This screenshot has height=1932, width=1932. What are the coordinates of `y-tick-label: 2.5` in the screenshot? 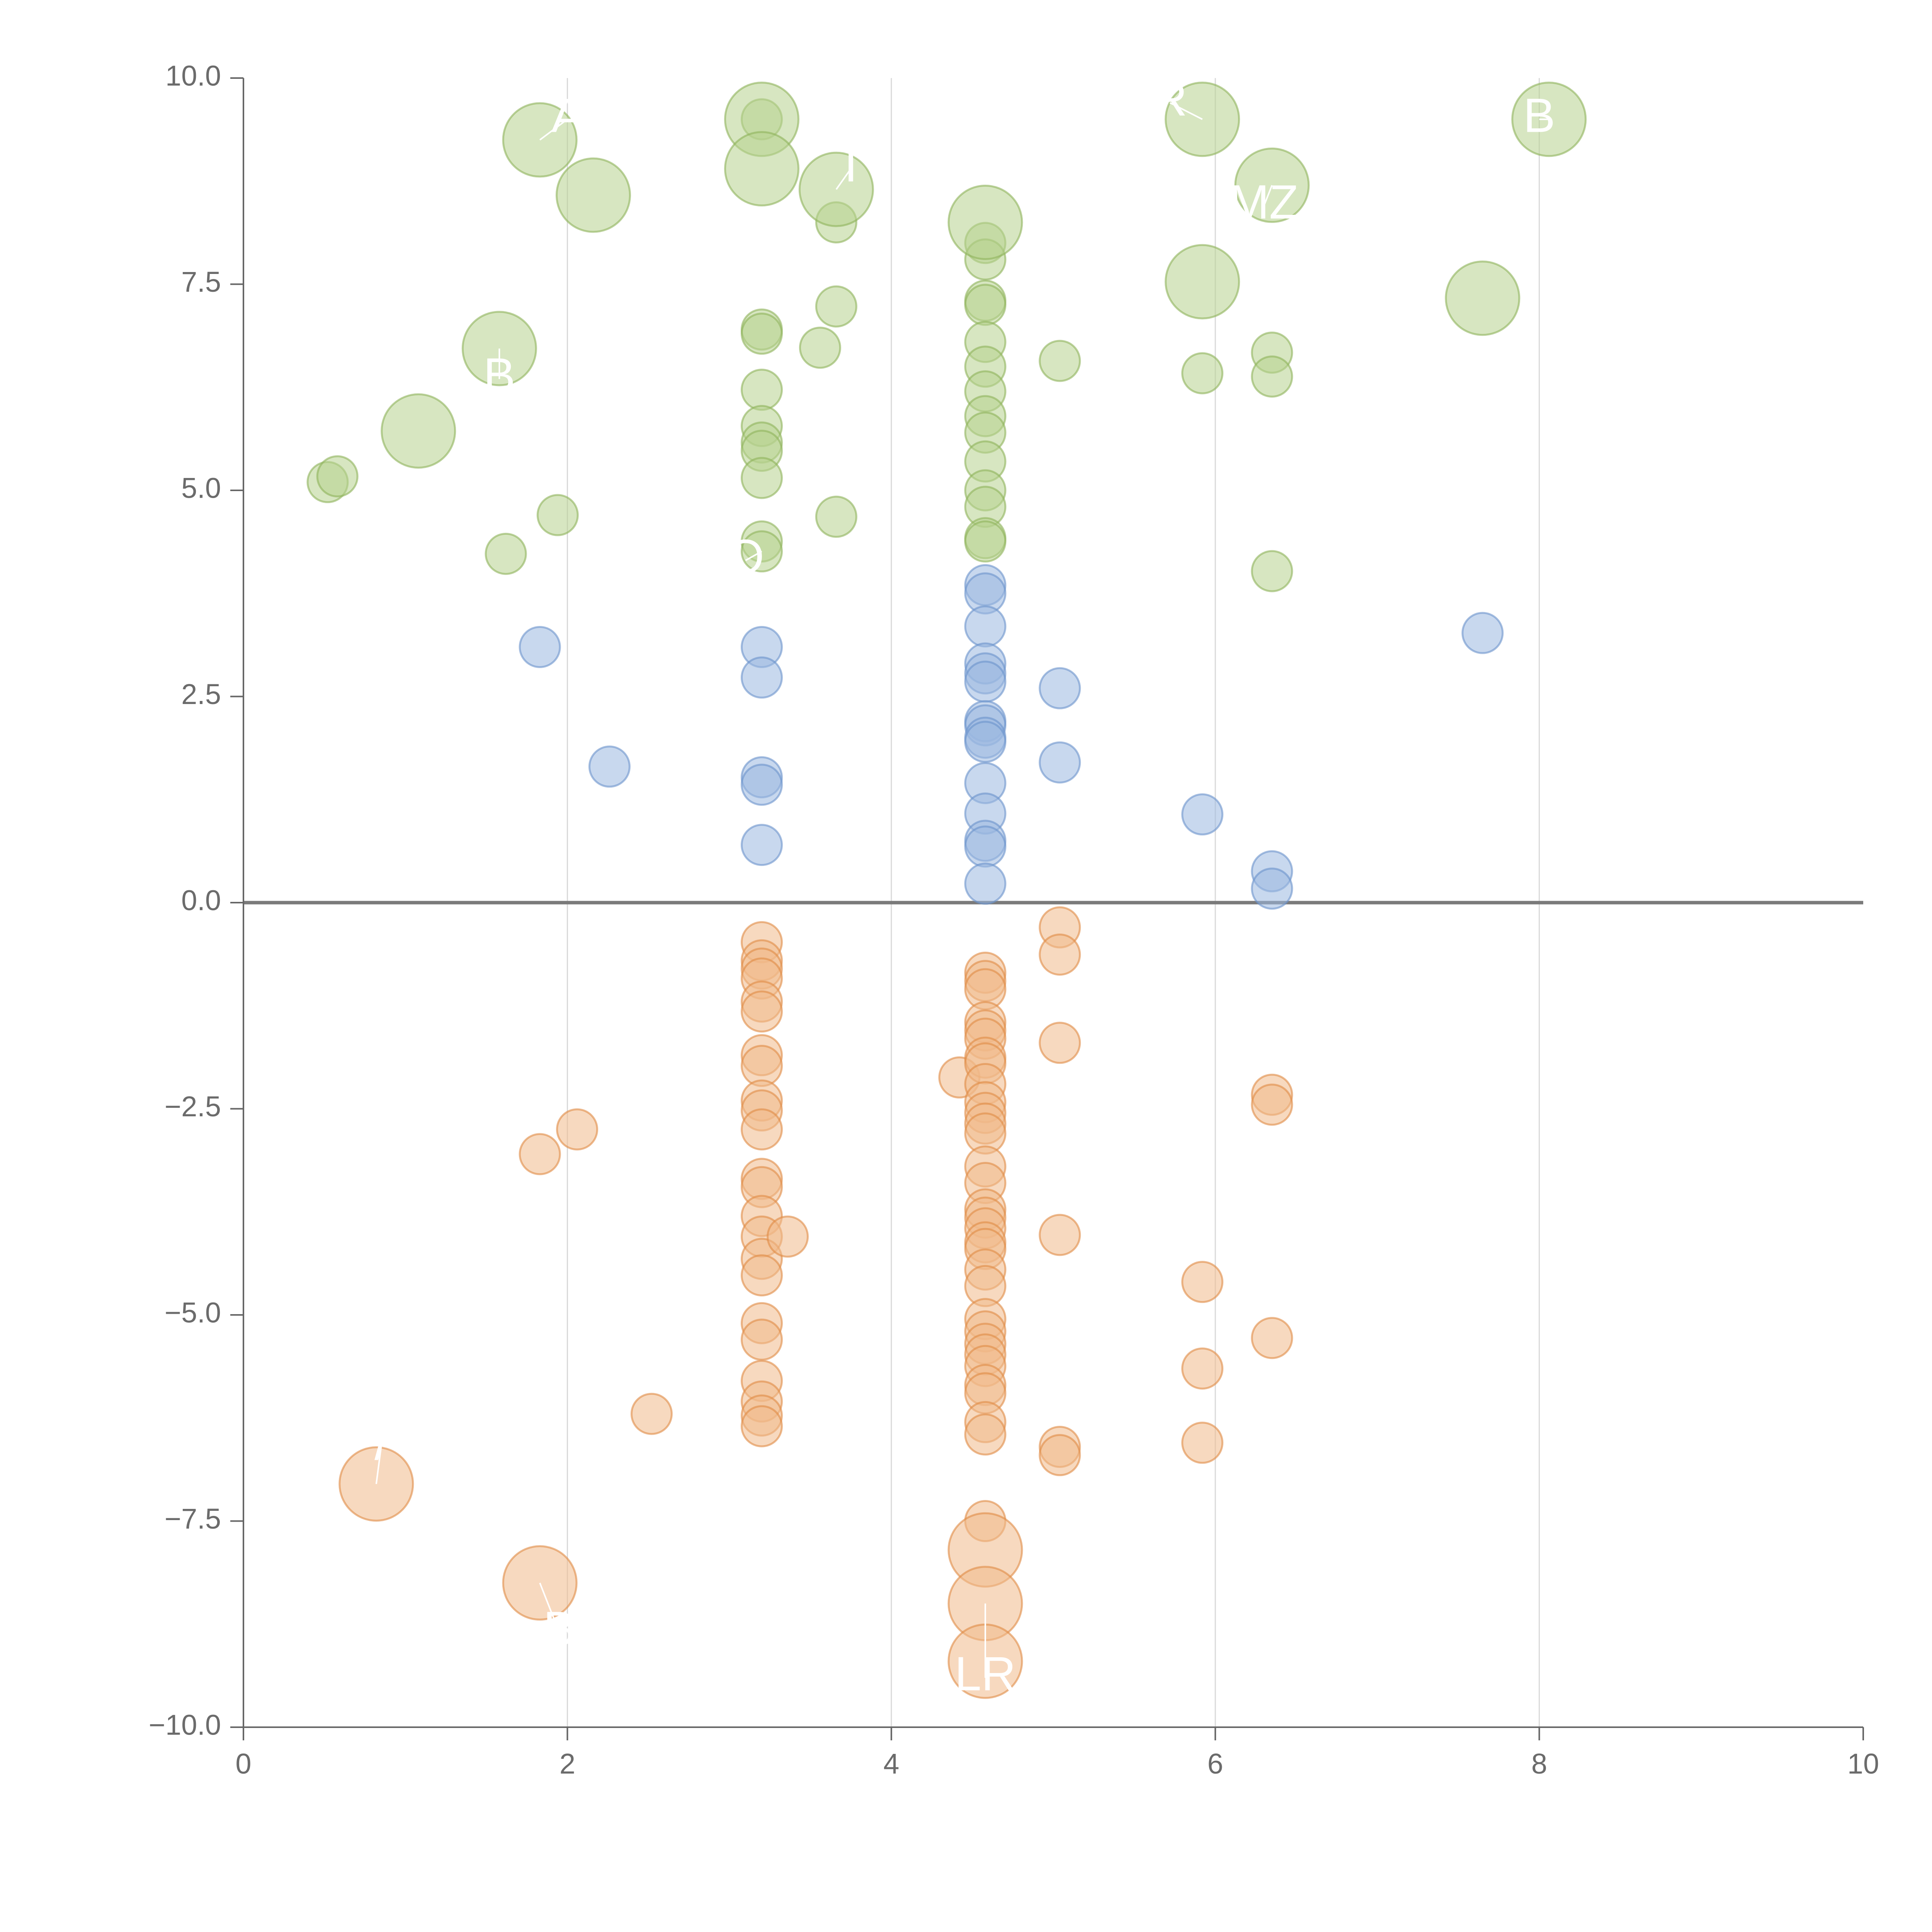 It's located at (201, 694).